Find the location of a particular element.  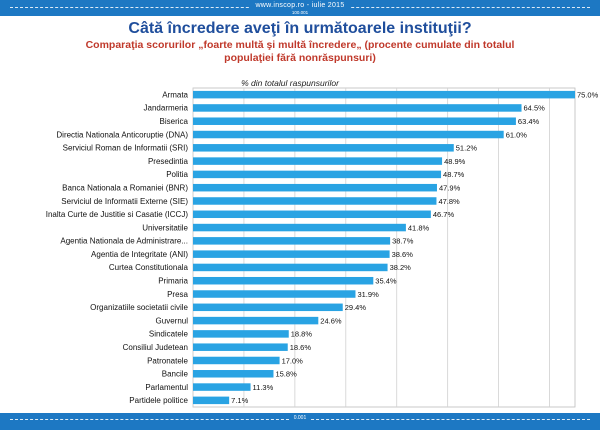

value-label: 48.9% is located at coordinates (455, 161).